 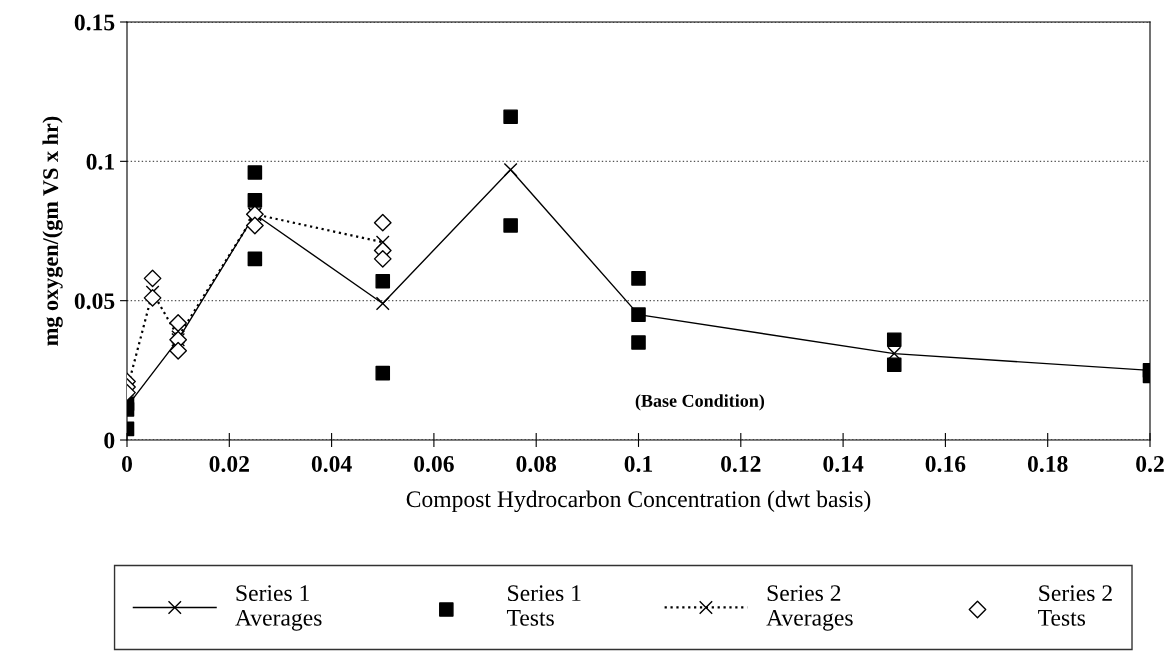 I want to click on legend-label: Series 2 Averages, so click(x=809, y=608).